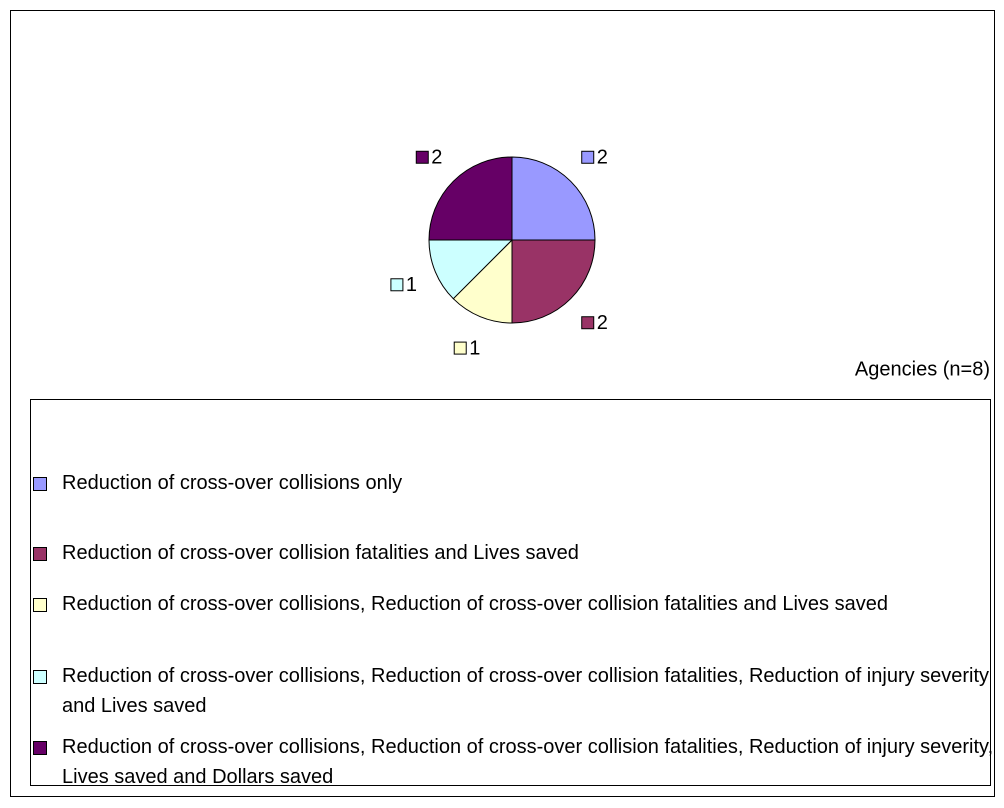  Describe the element at coordinates (232, 483) in the screenshot. I see `legend-label: Reduction of cross-over collisions only` at that location.